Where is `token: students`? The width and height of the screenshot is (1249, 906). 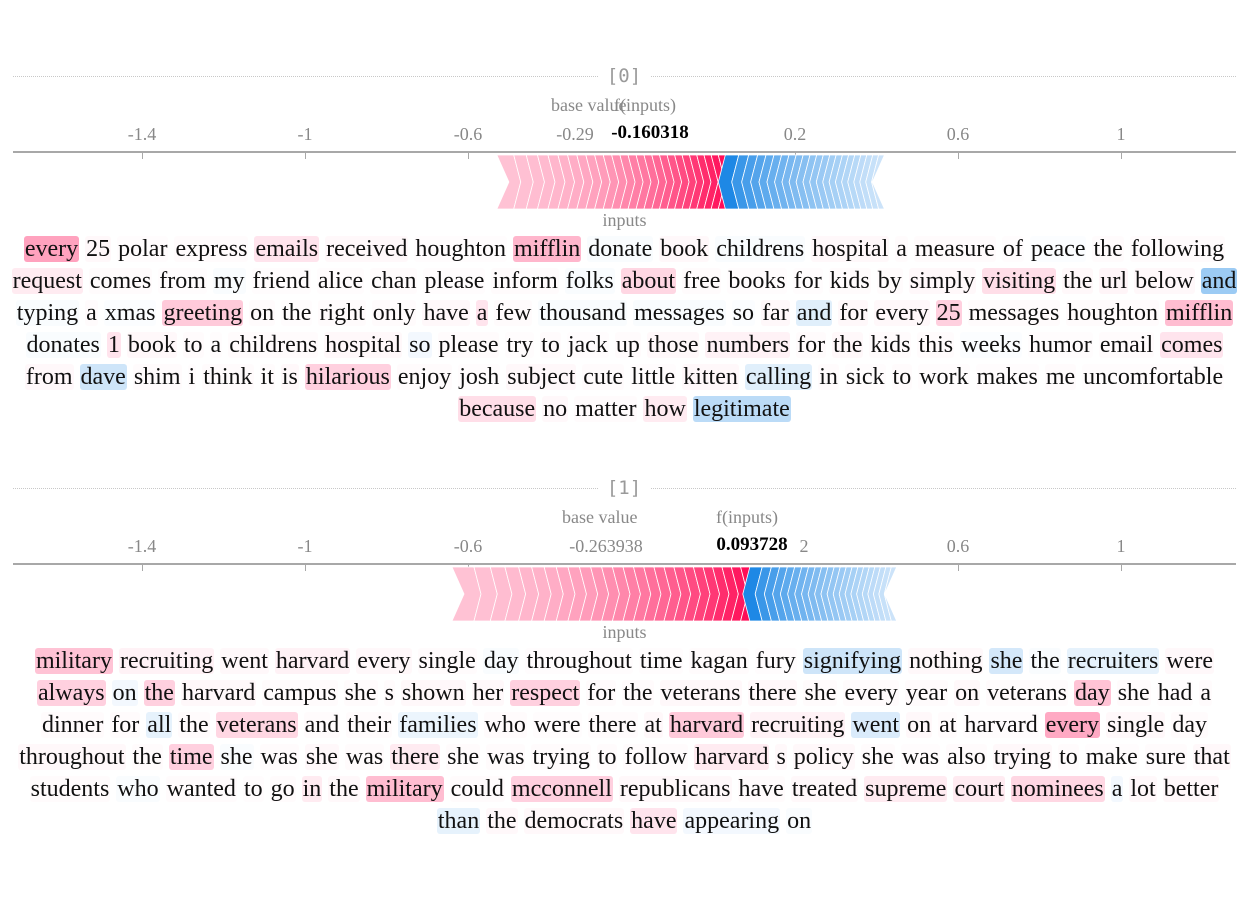 token: students is located at coordinates (70, 789).